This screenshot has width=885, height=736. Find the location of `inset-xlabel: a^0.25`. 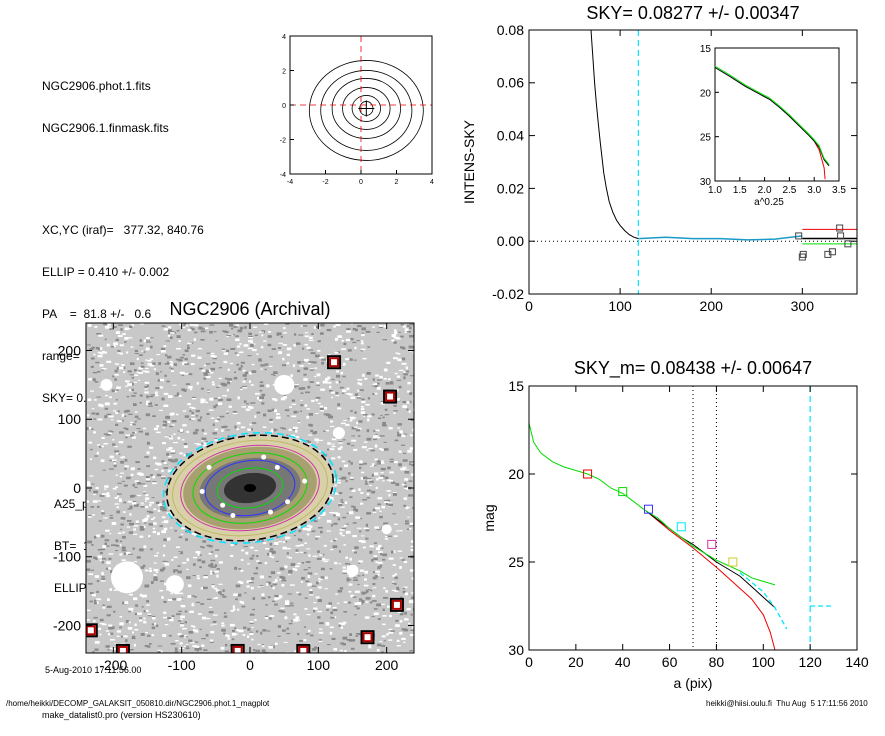

inset-xlabel: a^0.25 is located at coordinates (769, 202).